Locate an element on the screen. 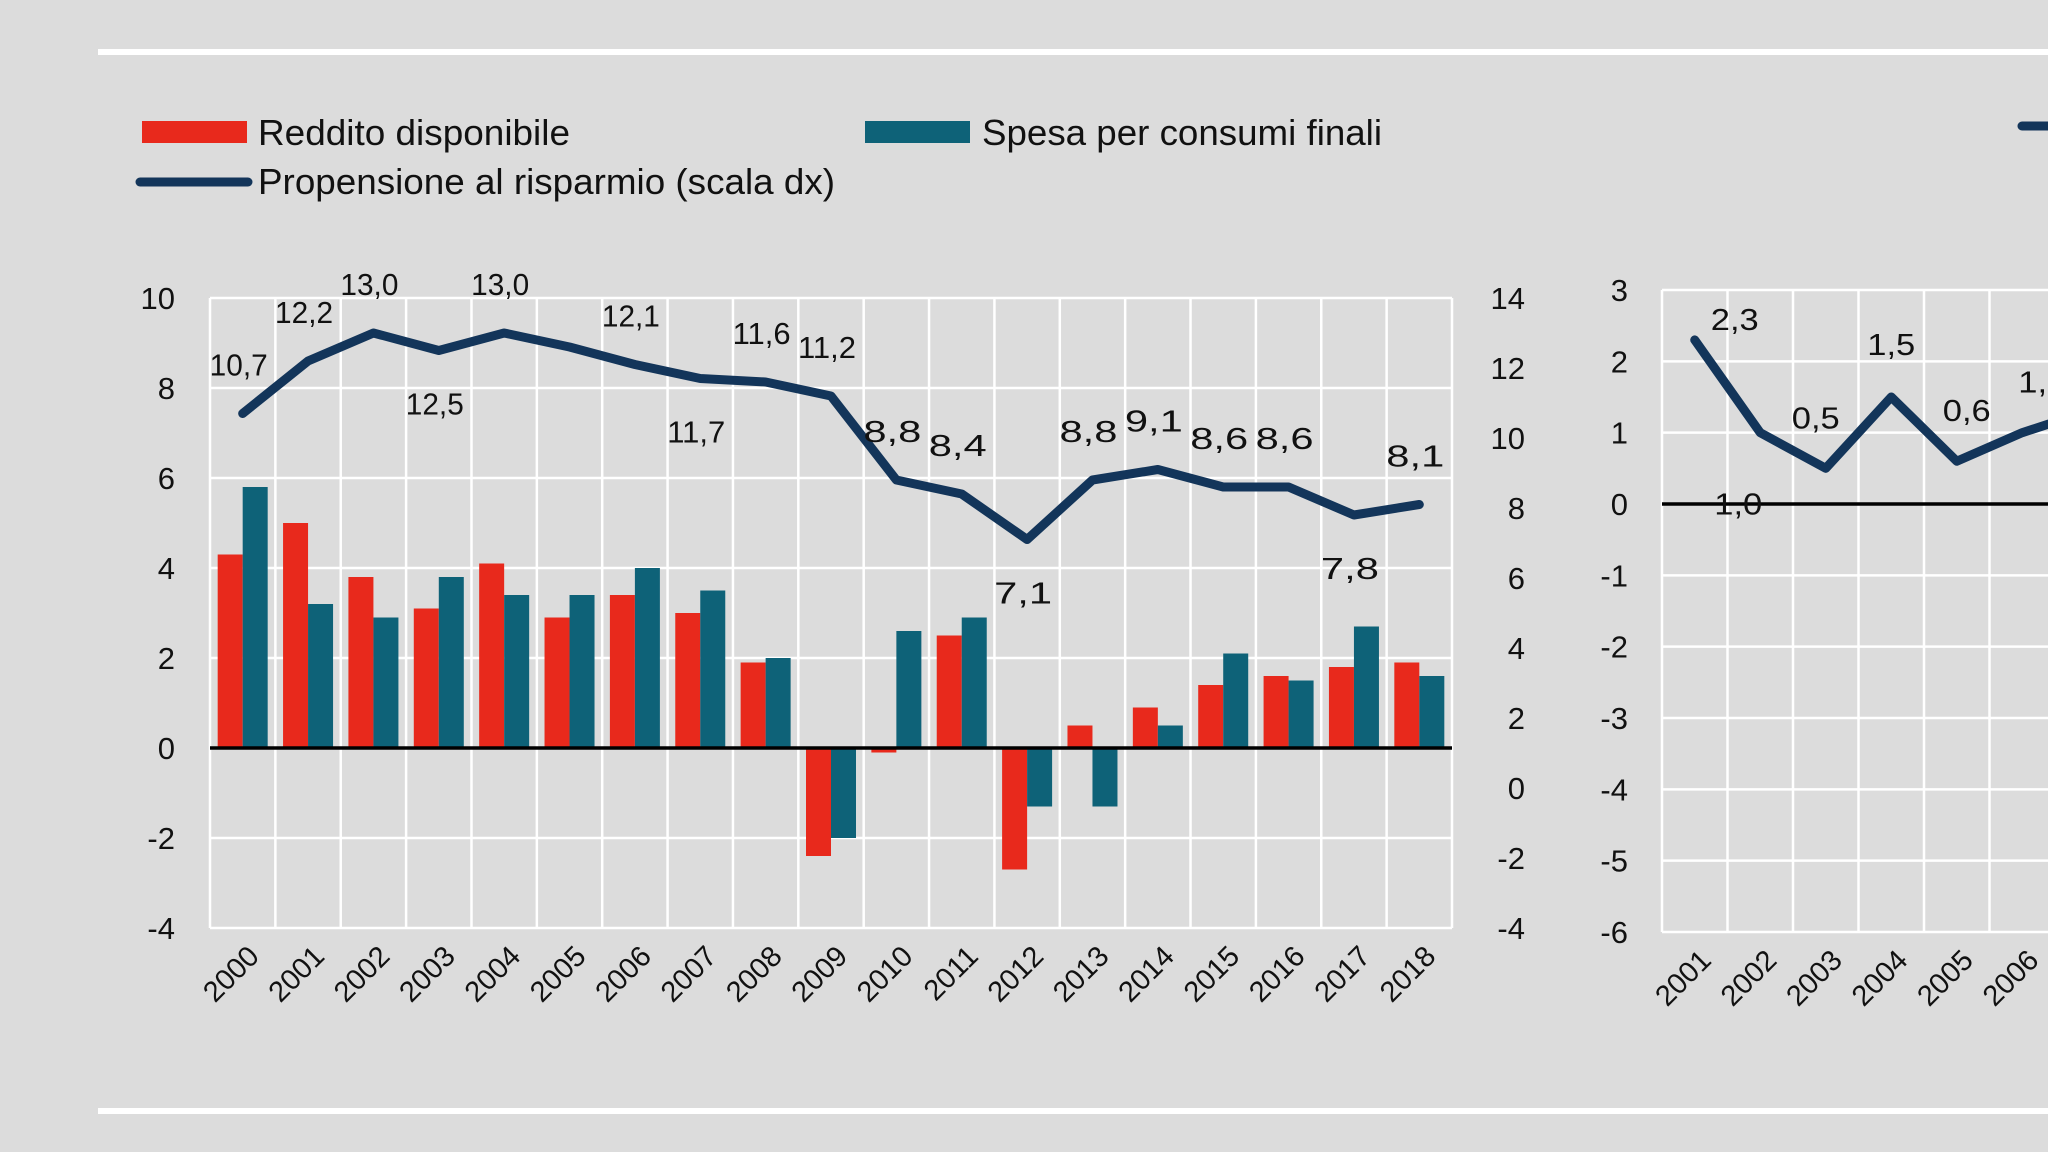  data-label: 12,5 is located at coordinates (435, 404).